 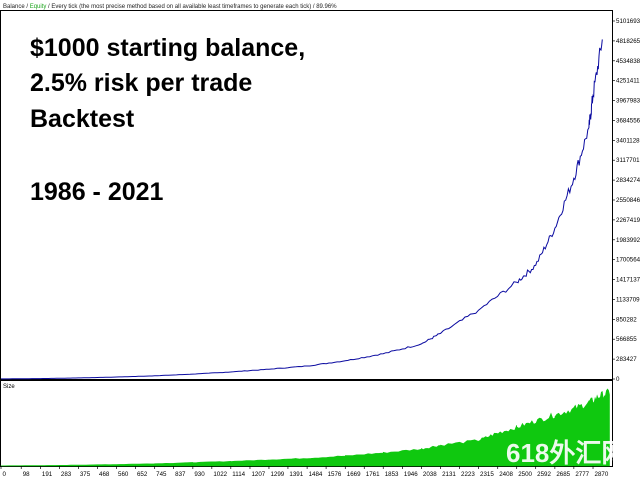 I want to click on y-tick-label: 566855, so click(x=626, y=339).